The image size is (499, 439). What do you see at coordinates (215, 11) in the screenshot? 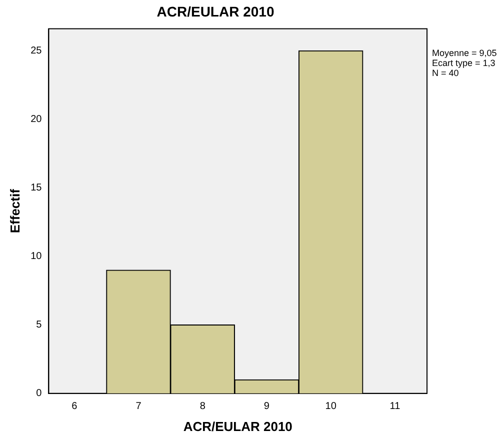
I see `chart-title: ACR/EULAR 2010` at bounding box center [215, 11].